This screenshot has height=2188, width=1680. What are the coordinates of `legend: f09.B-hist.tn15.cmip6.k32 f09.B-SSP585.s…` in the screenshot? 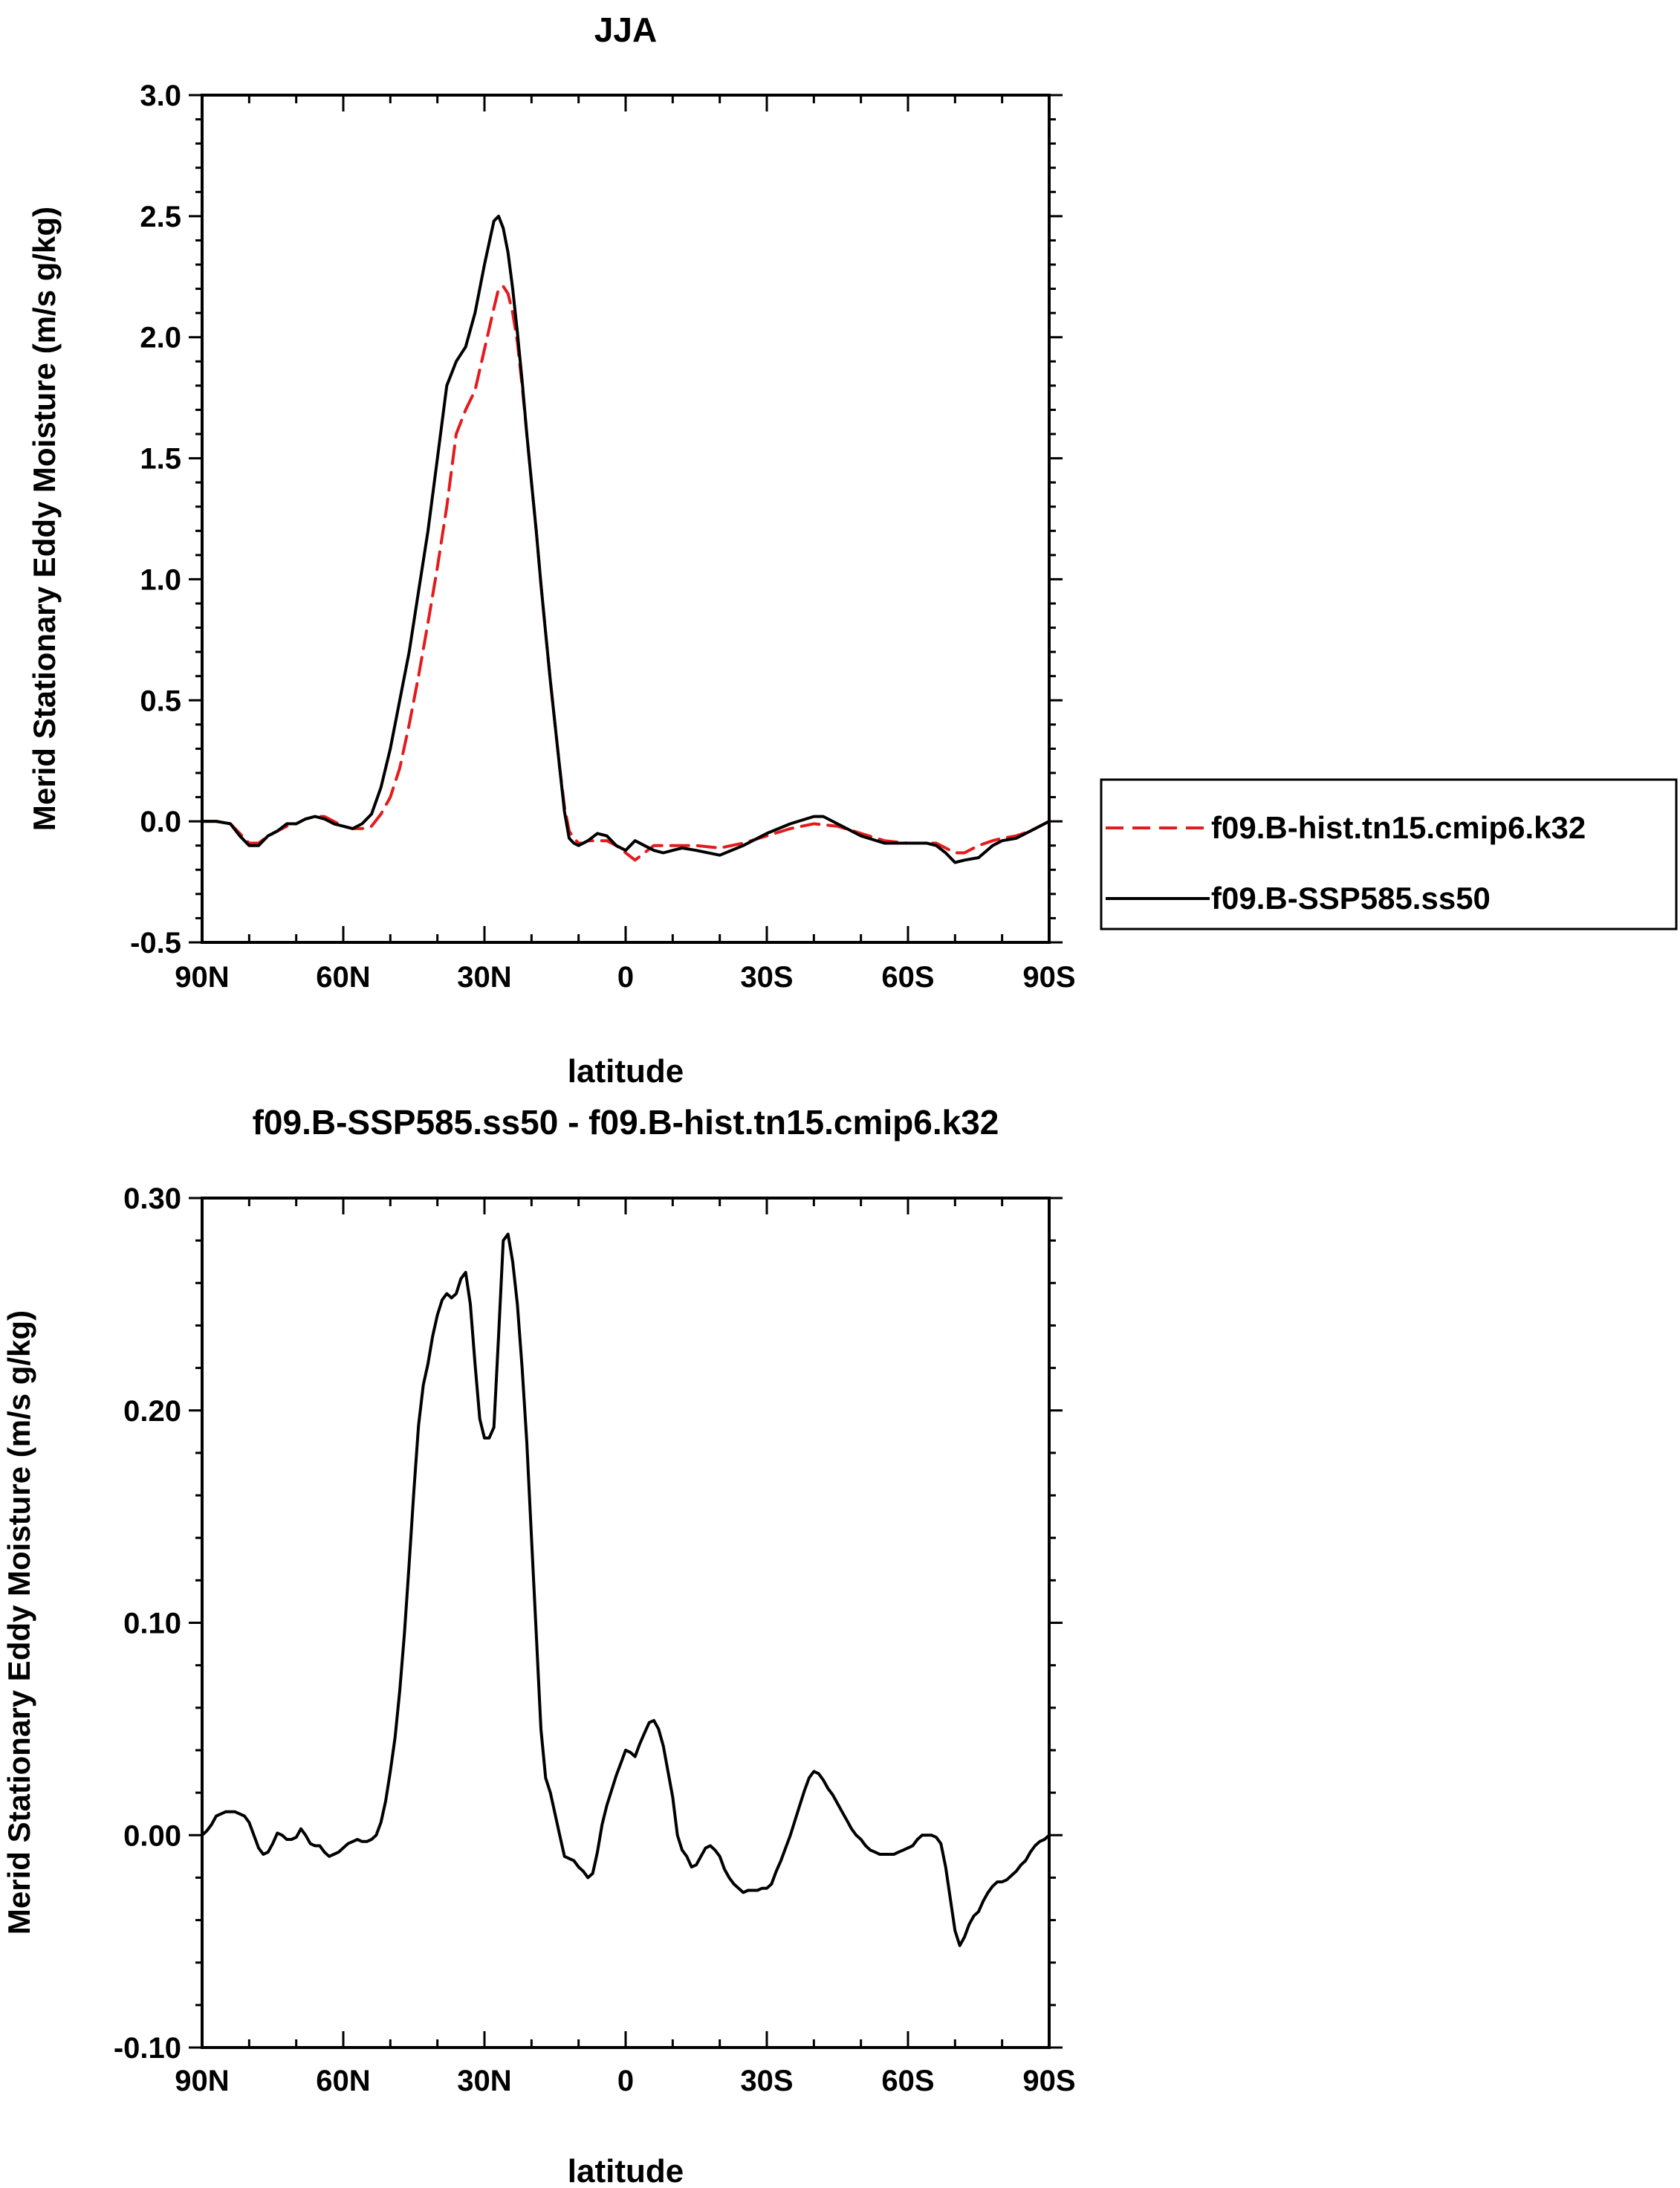 It's located at (1389, 854).